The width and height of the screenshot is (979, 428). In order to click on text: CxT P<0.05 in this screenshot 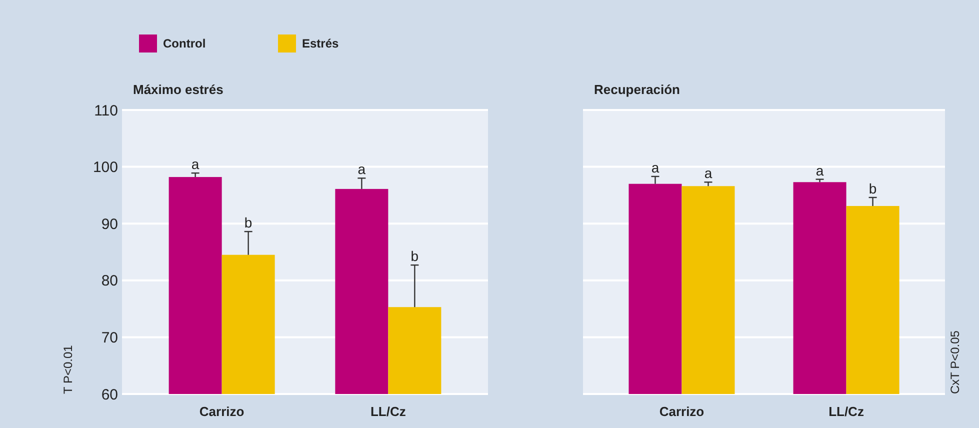, I will do `click(955, 362)`.